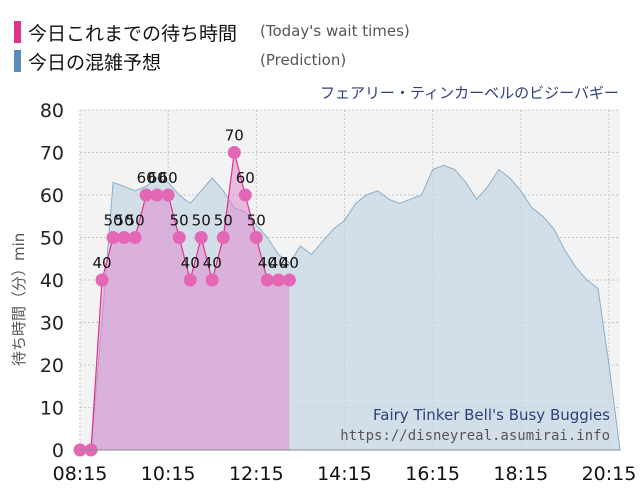 The height and width of the screenshot is (500, 640). What do you see at coordinates (52, 154) in the screenshot?
I see `y-tick-label: 70` at bounding box center [52, 154].